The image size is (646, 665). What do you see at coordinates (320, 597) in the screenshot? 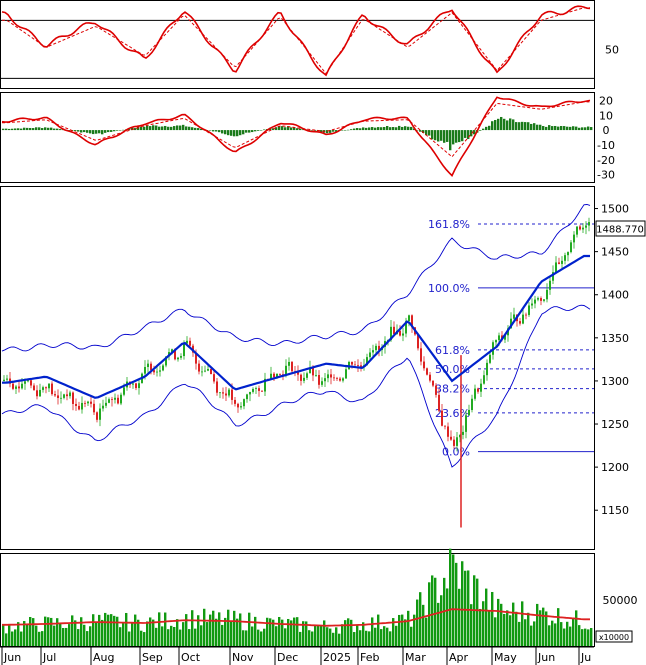
I see `volume-chart: 50000` at bounding box center [320, 597].